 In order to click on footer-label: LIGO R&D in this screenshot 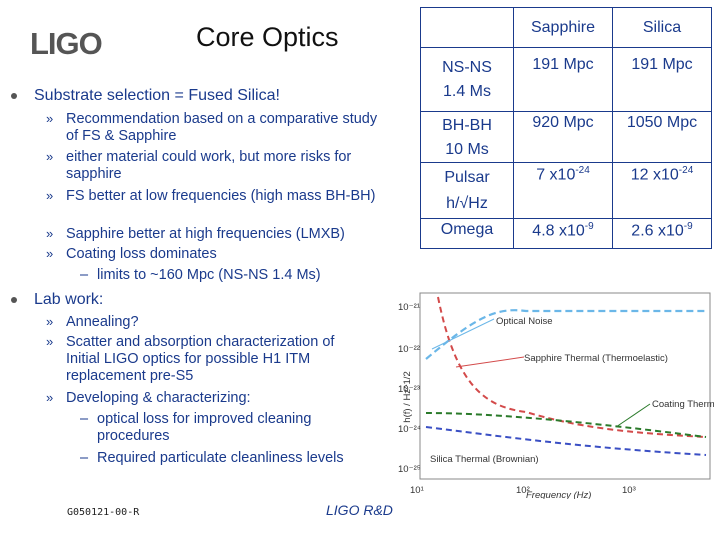, I will do `click(359, 510)`.